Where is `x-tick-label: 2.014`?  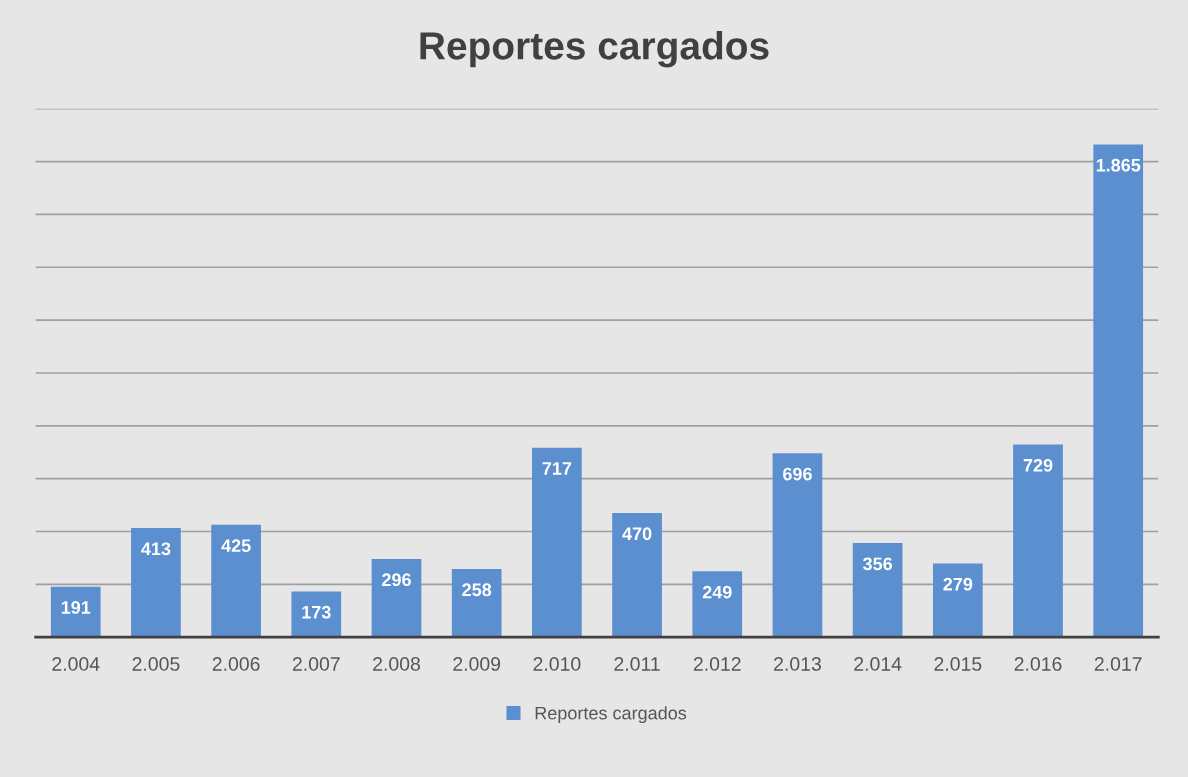
x-tick-label: 2.014 is located at coordinates (878, 664).